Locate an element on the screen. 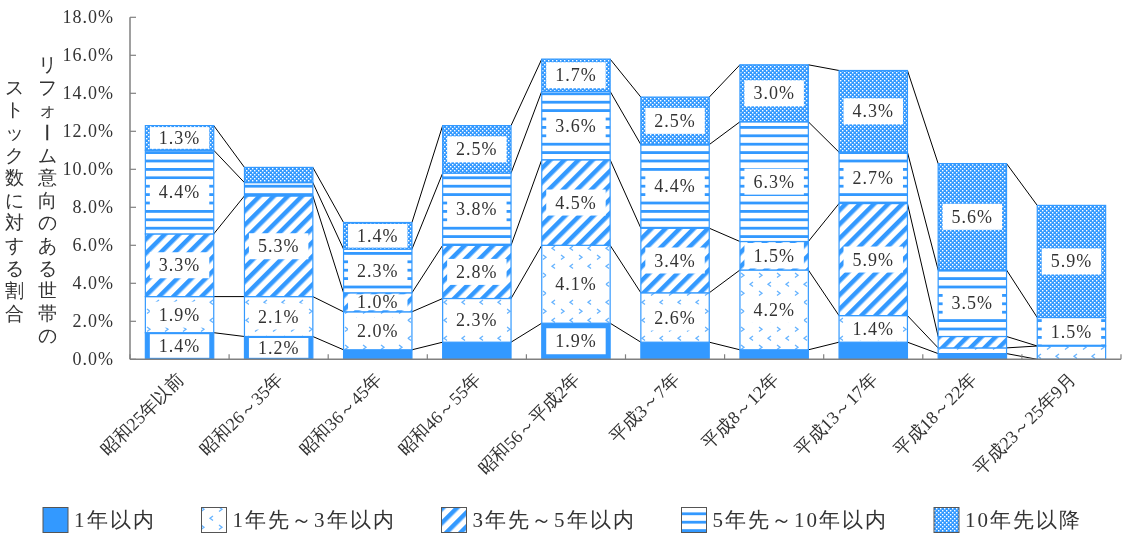 The height and width of the screenshot is (537, 1125). legend-label: 3年先～5年以内 is located at coordinates (554, 520).